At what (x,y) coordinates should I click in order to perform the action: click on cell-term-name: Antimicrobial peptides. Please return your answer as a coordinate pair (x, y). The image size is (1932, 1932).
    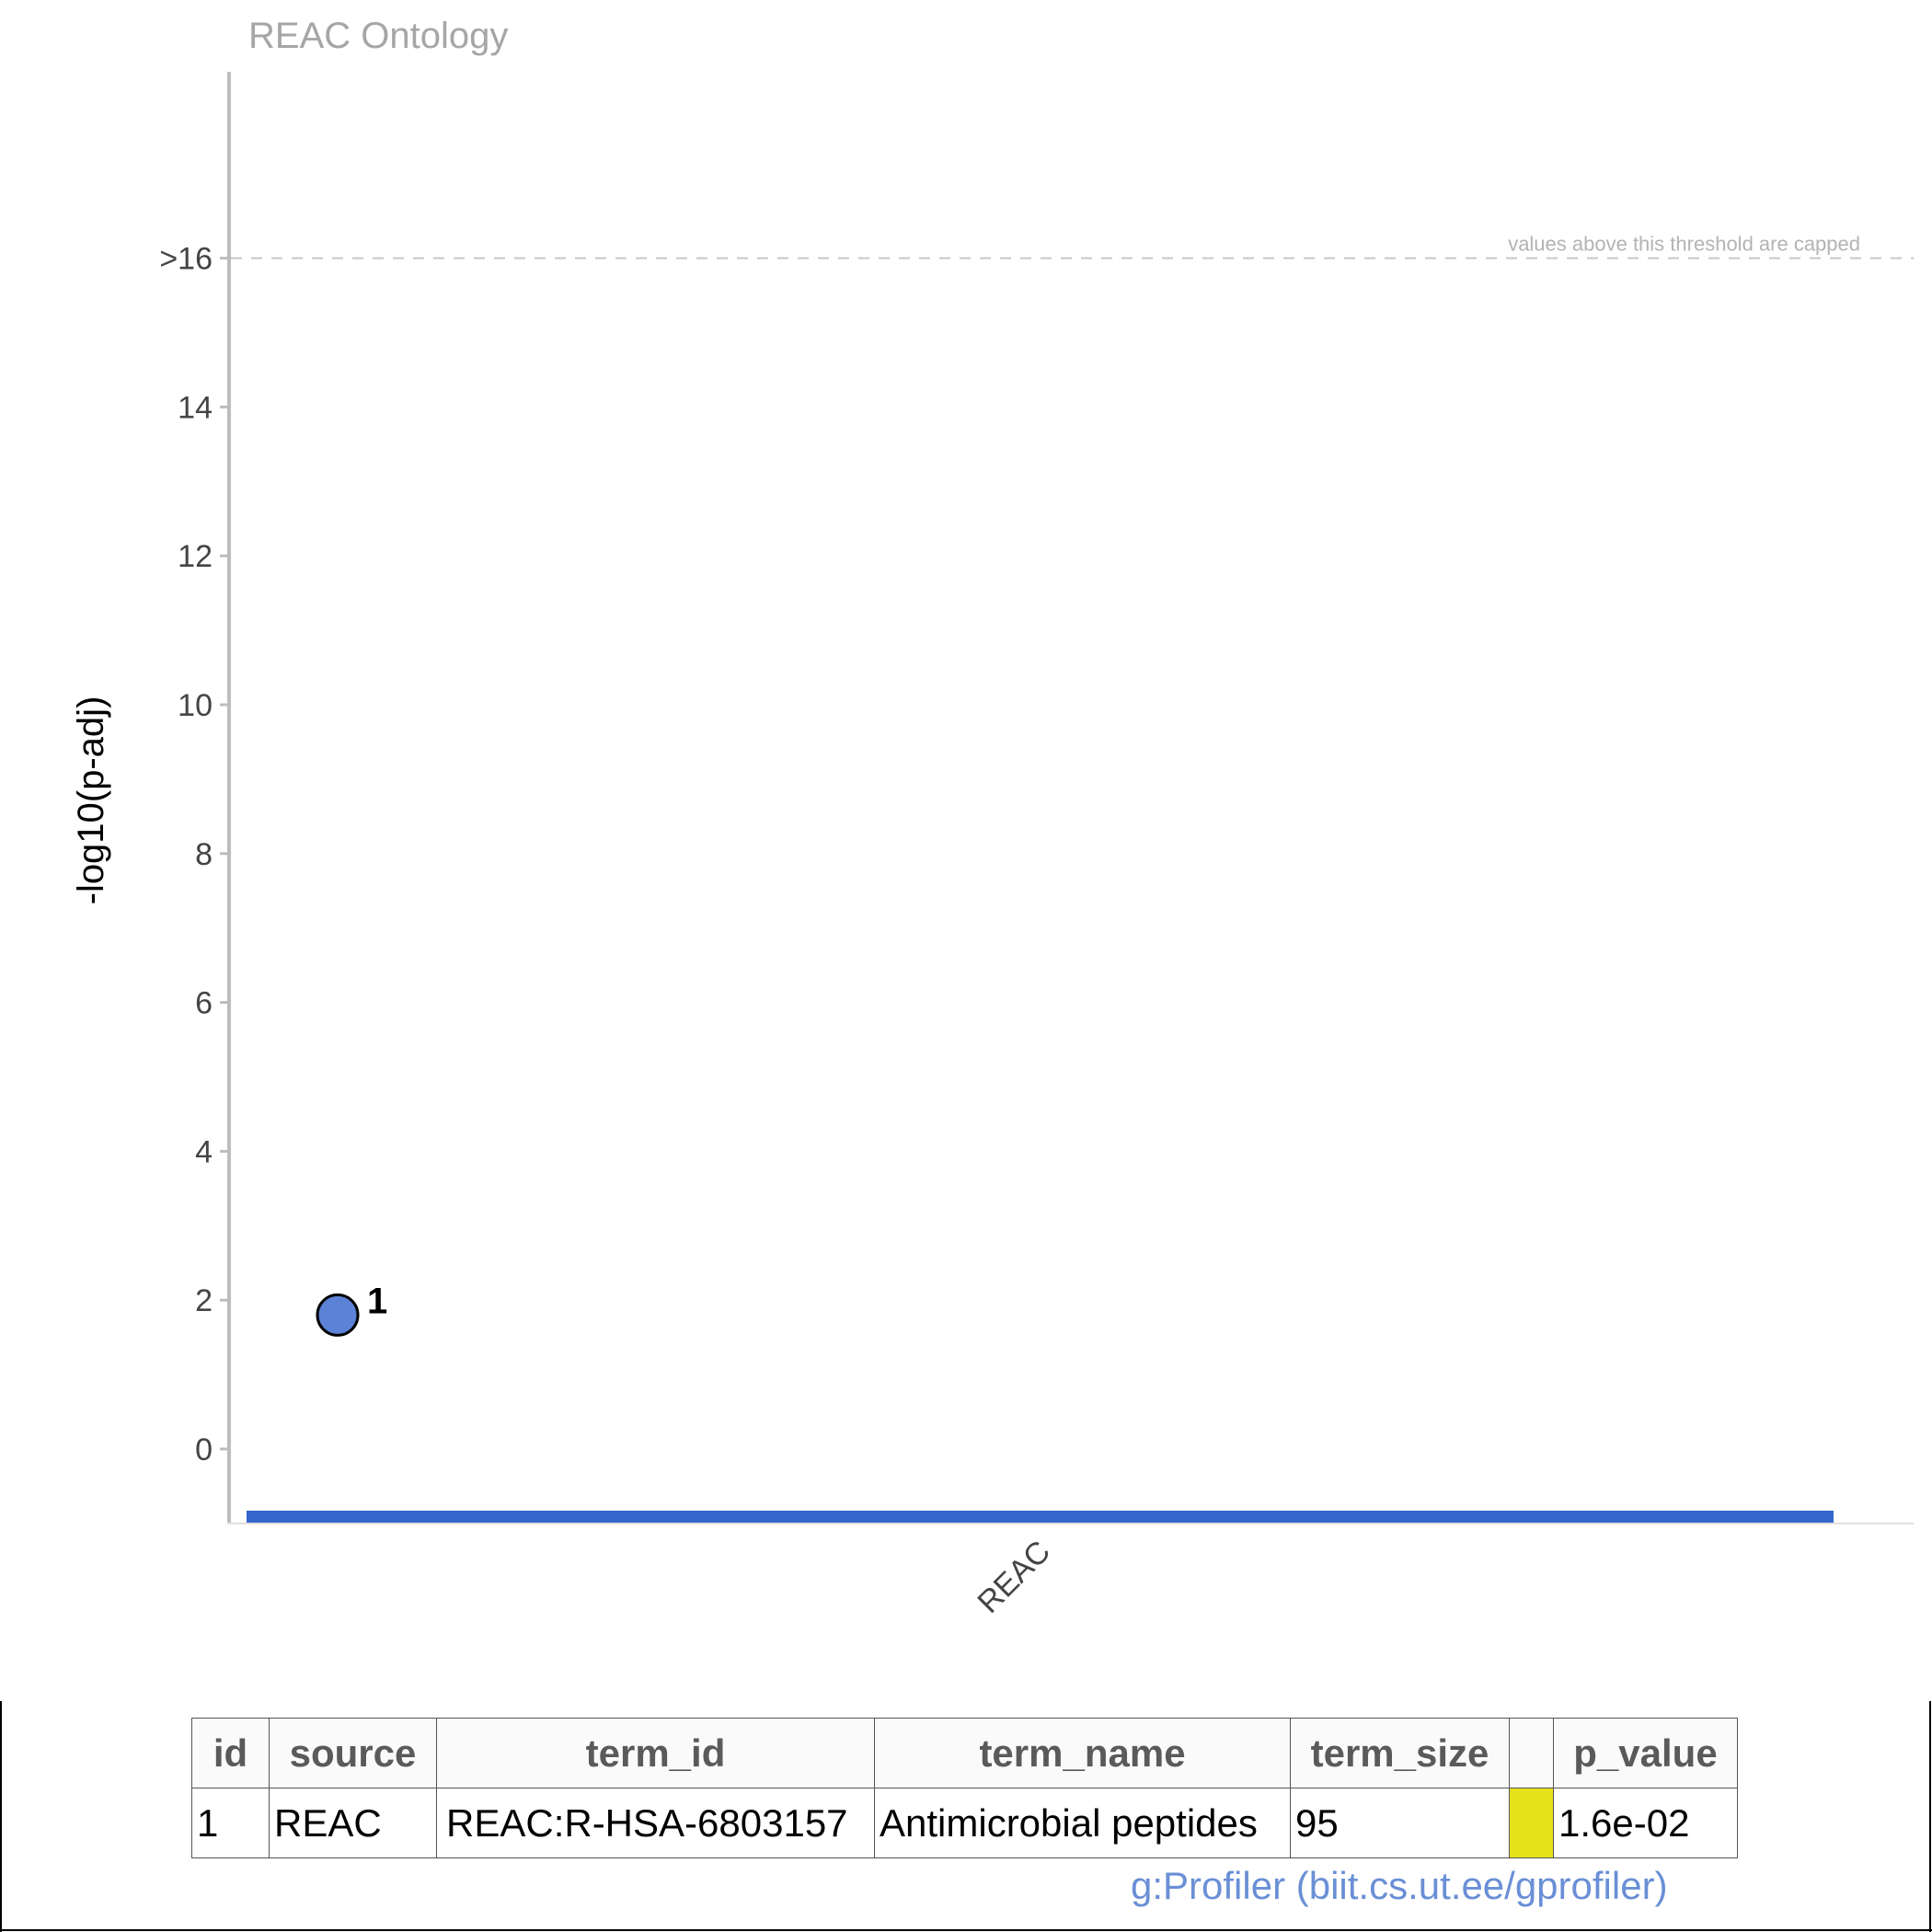
    Looking at the image, I should click on (1082, 1823).